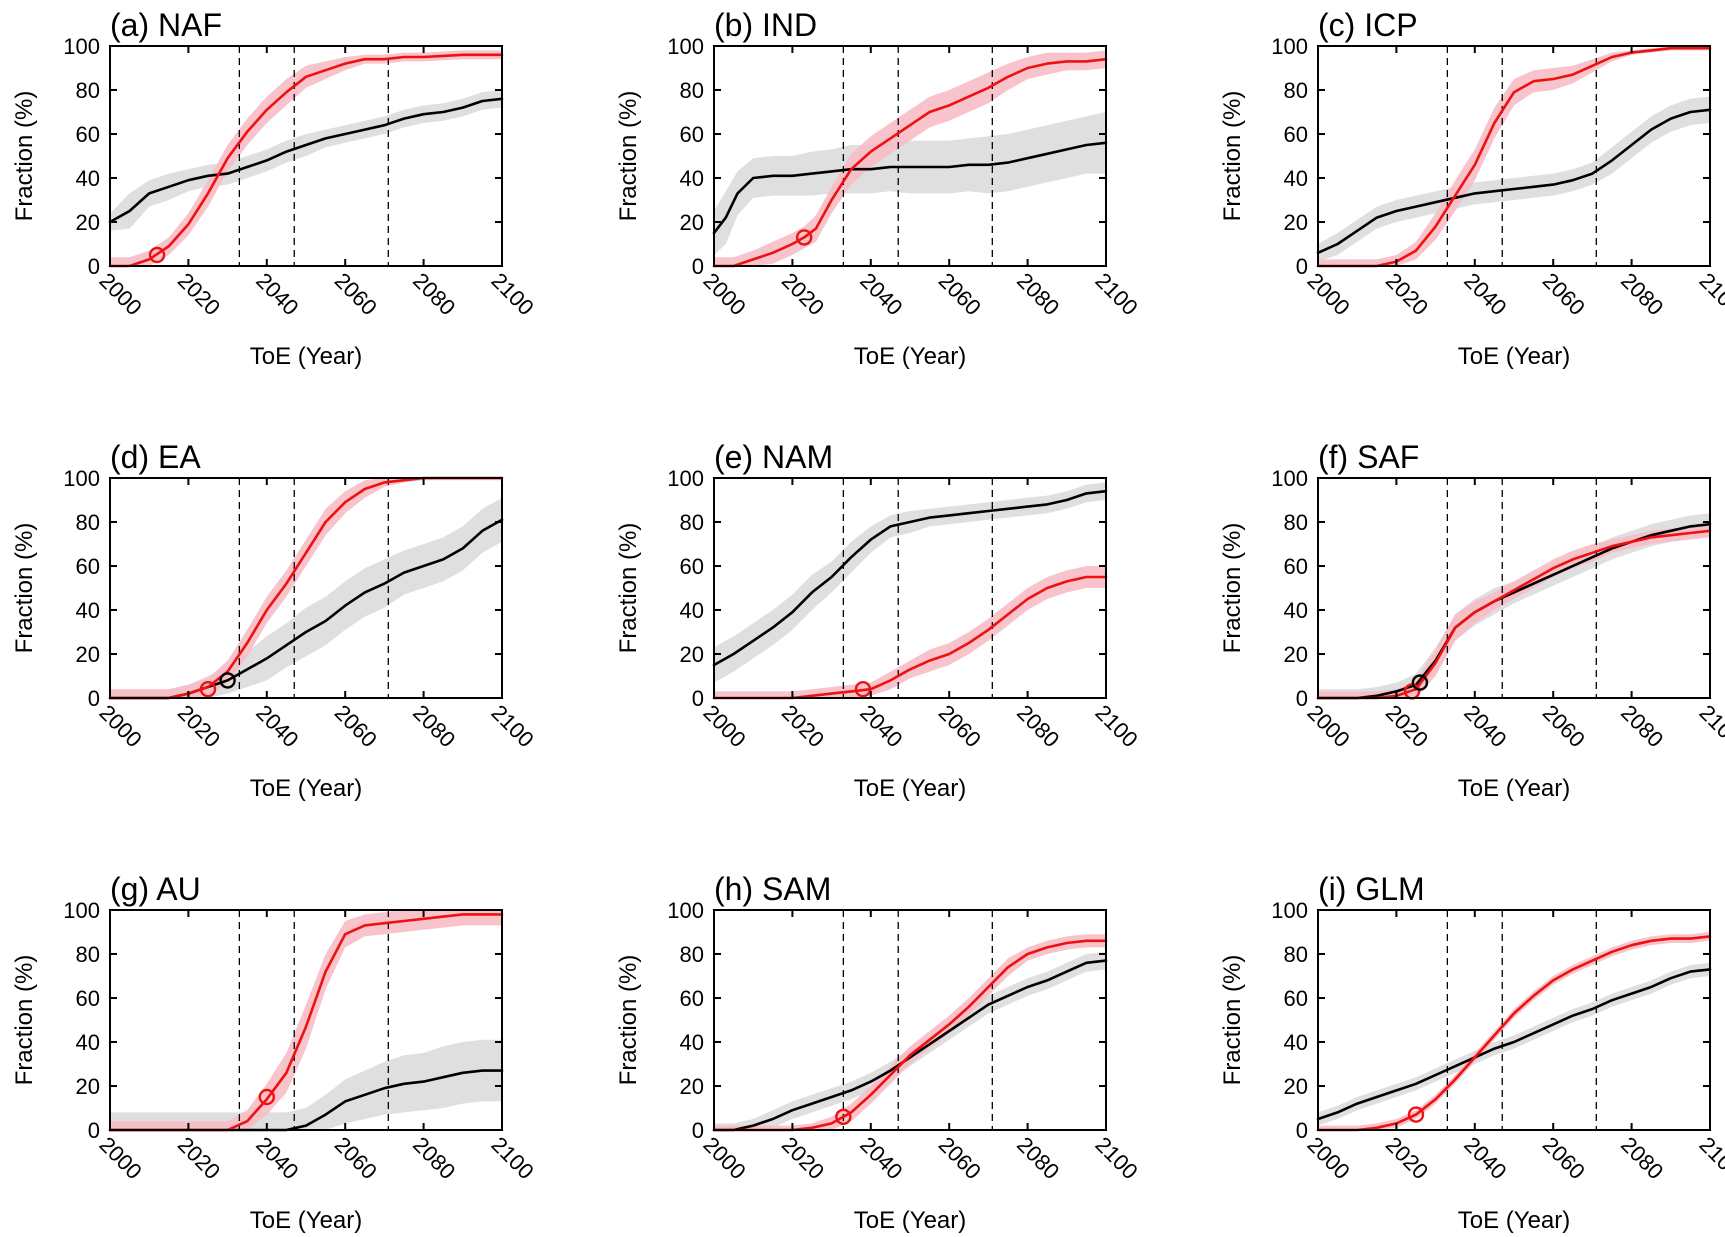 Image resolution: width=1725 pixels, height=1237 pixels. I want to click on x-axis-label: ToE (Year), so click(1514, 788).